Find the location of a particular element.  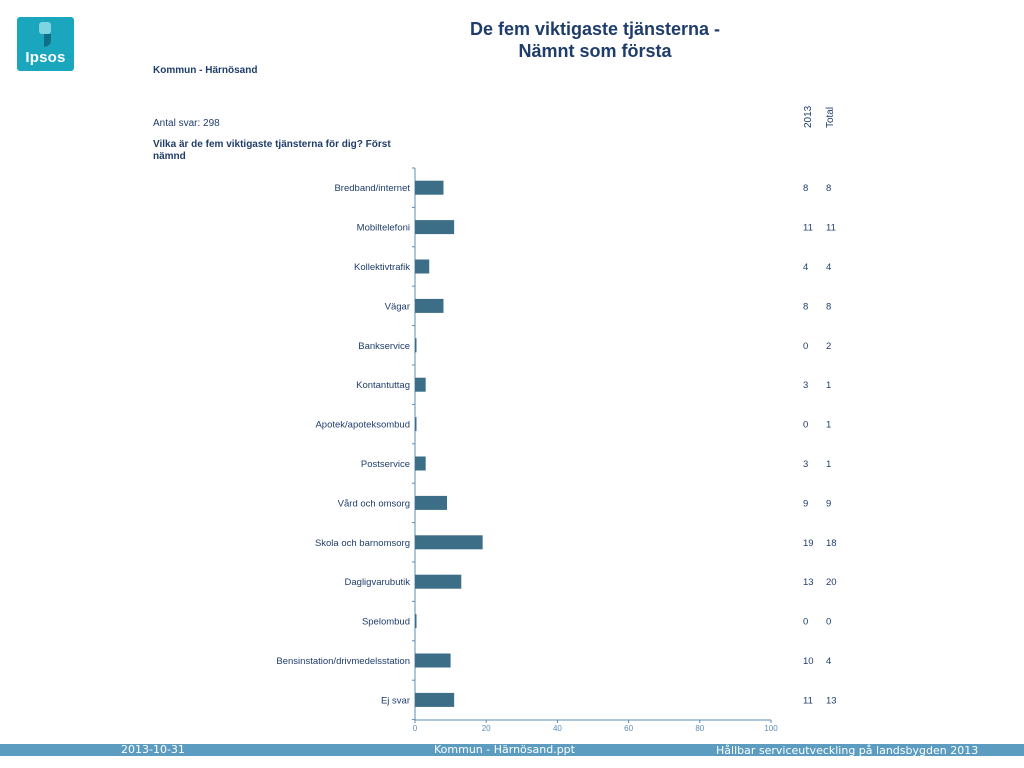

category-label: Vägar is located at coordinates (397, 306).